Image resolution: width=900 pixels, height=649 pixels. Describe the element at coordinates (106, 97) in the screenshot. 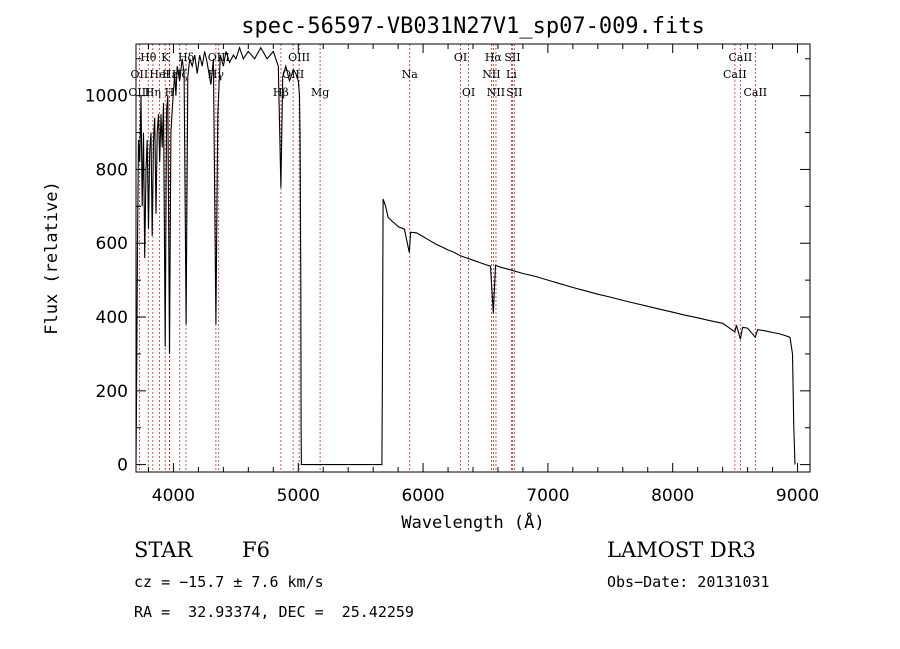

I see `y-tick-label: 1000` at that location.